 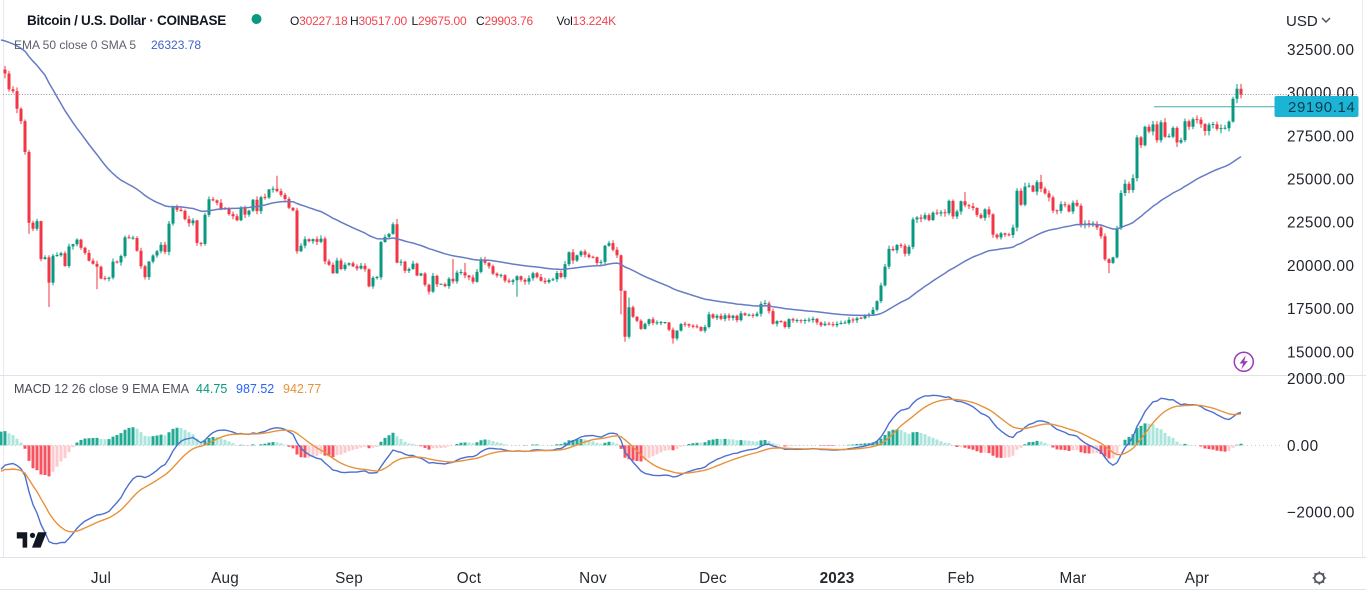 What do you see at coordinates (1321, 107) in the screenshot?
I see `svg-text: 29190.14` at bounding box center [1321, 107].